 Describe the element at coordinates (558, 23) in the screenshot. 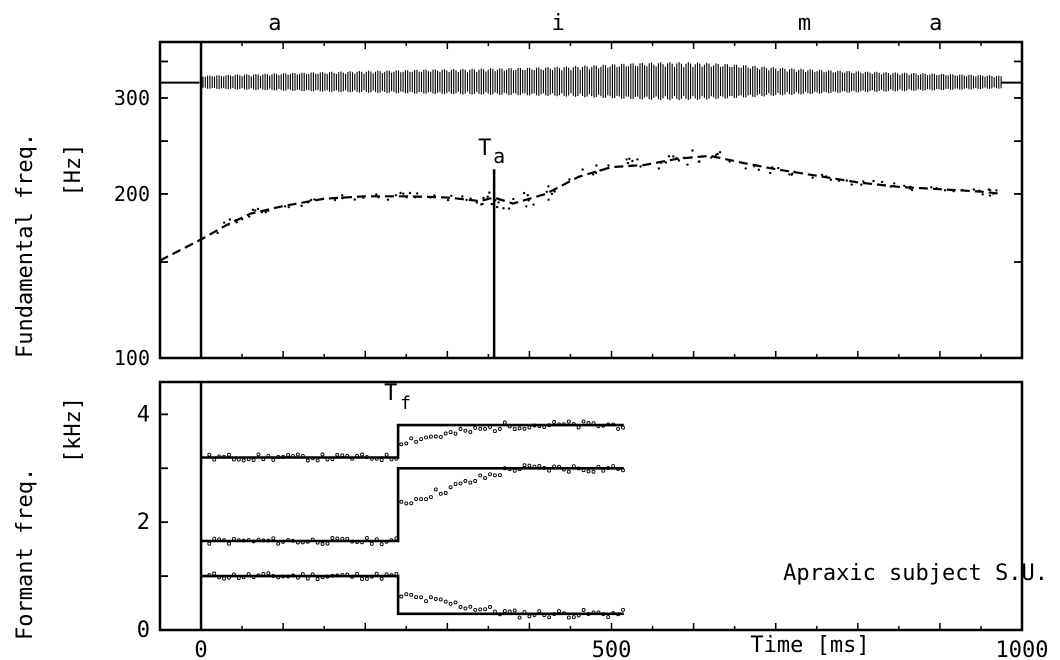

I see `segment-label: i` at that location.